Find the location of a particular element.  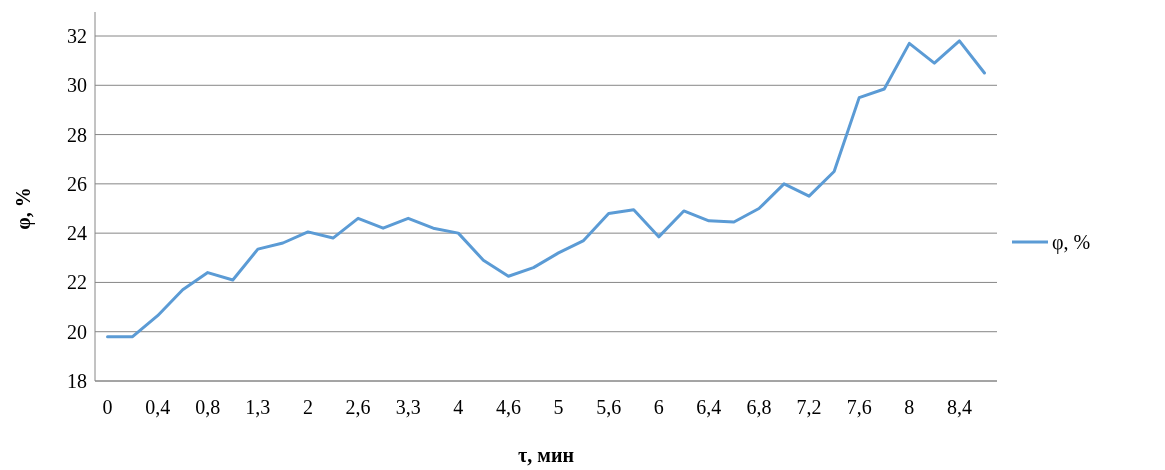

x-tick-label: 6,4 is located at coordinates (709, 407).